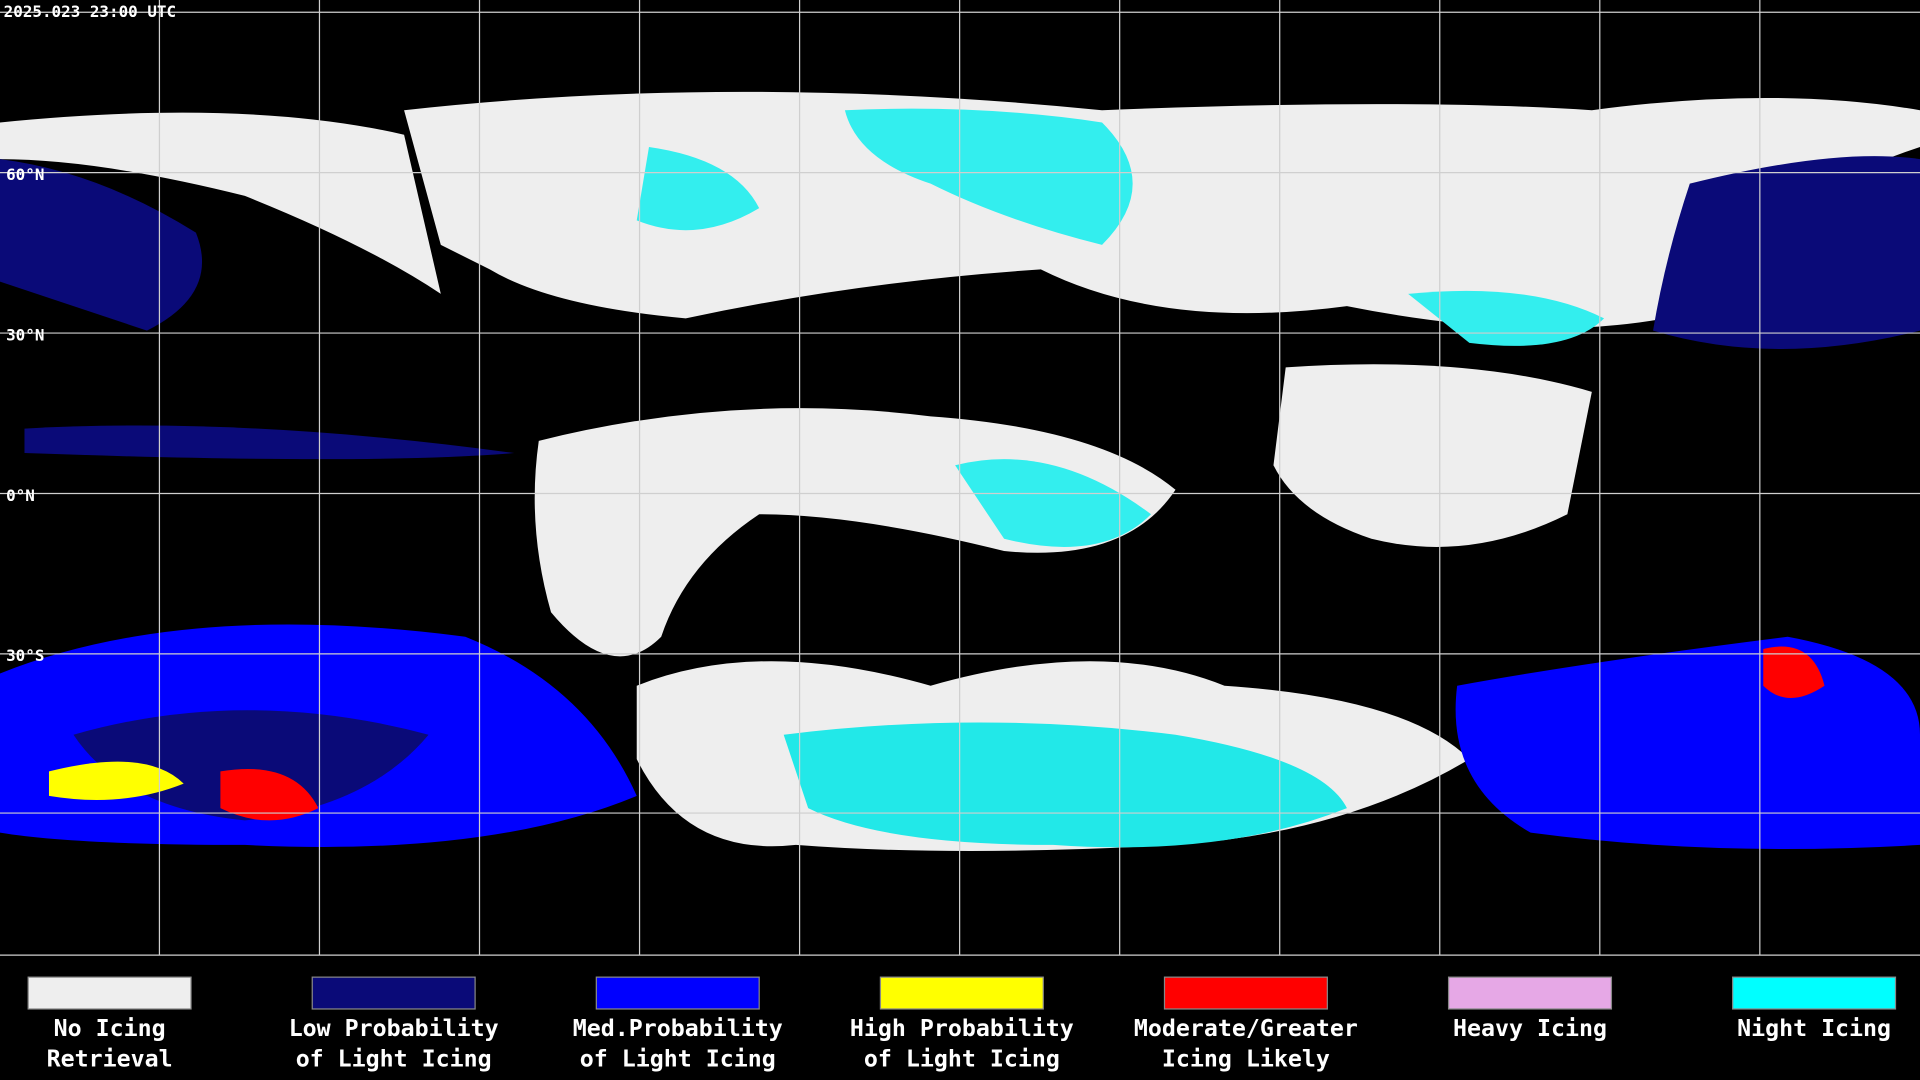  Describe the element at coordinates (25, 334) in the screenshot. I see `latitude-label: 30°N` at that location.